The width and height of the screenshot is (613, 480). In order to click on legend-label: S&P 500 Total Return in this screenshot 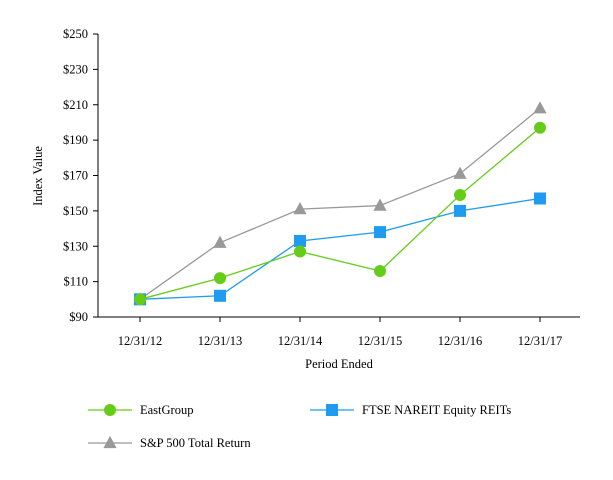, I will do `click(195, 443)`.